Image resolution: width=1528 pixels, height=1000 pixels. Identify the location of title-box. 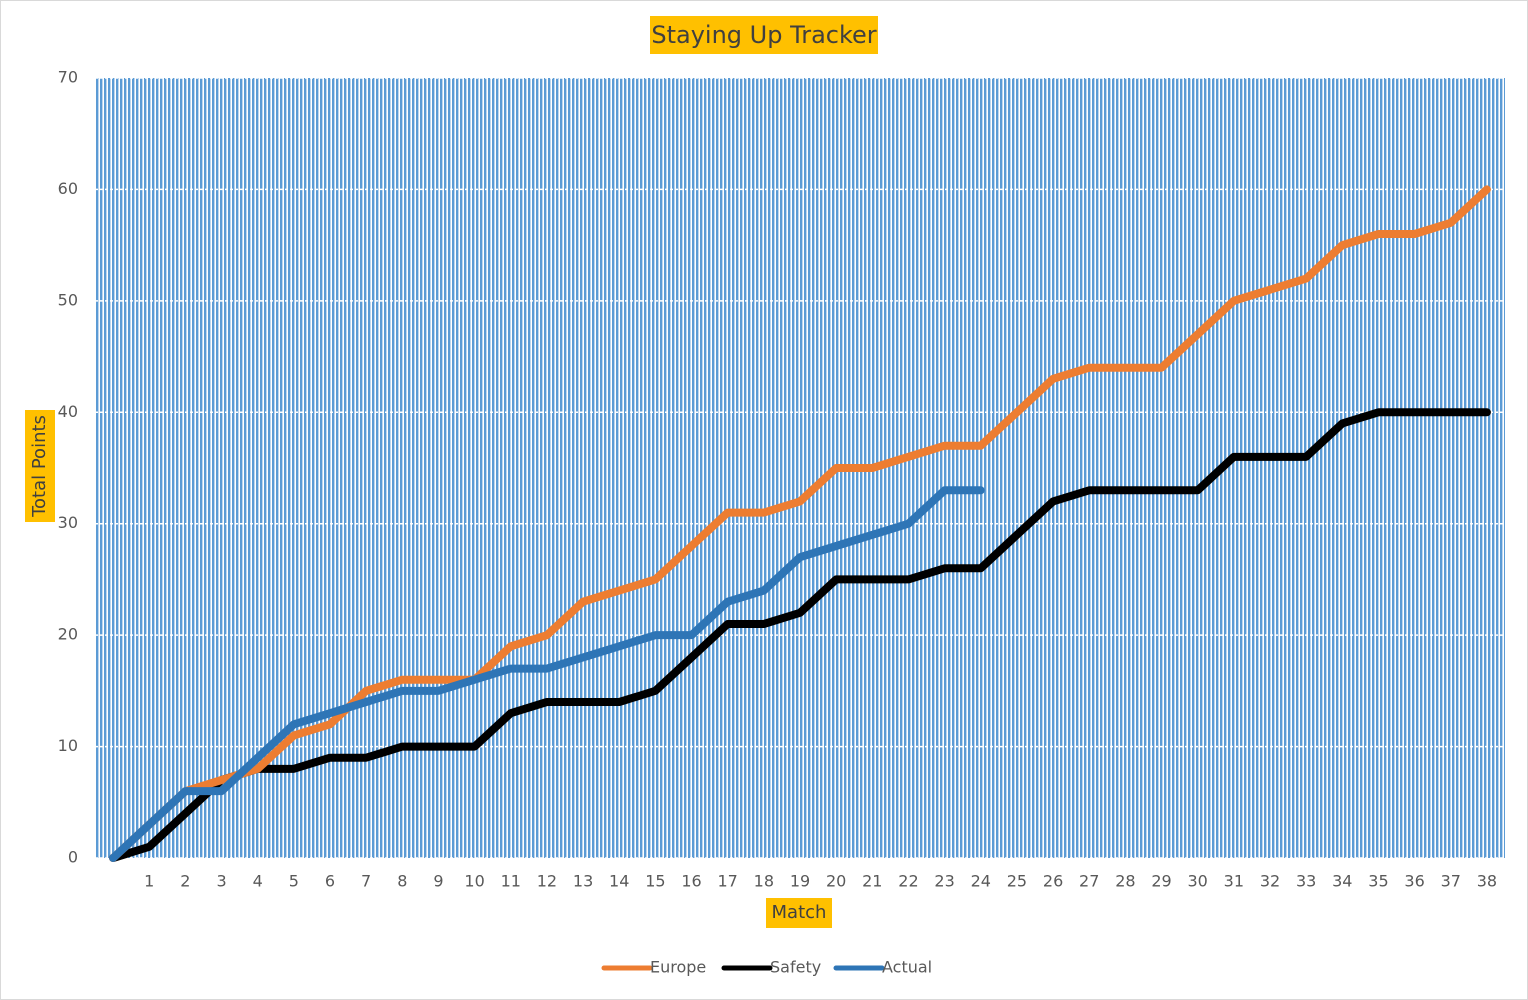
(764, 35).